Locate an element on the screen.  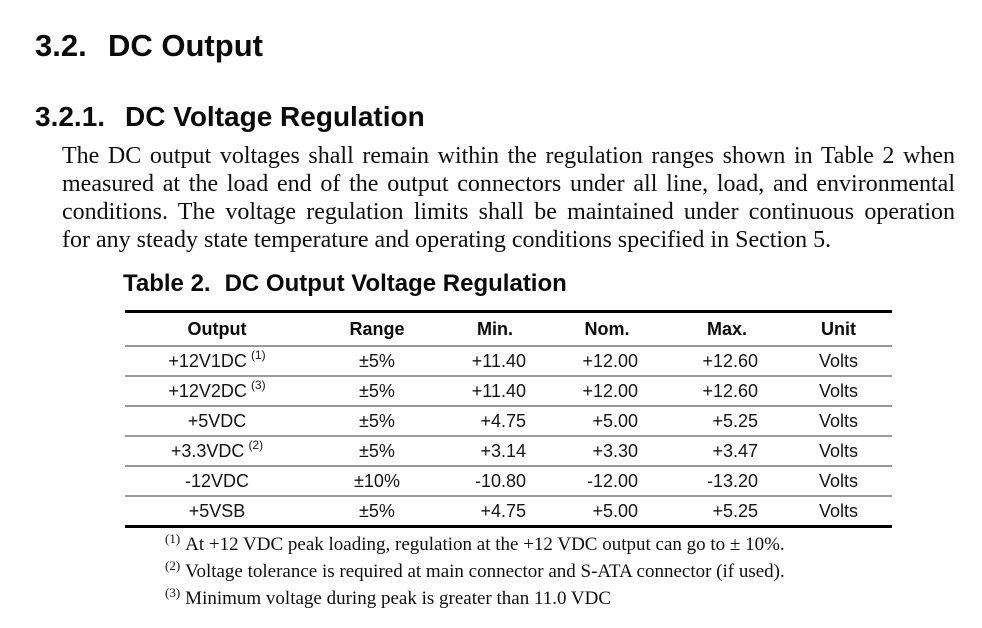
table-row: -12VDC ±10% -10.80 -12.00 -13.20 Volts is located at coordinates (508, 480).